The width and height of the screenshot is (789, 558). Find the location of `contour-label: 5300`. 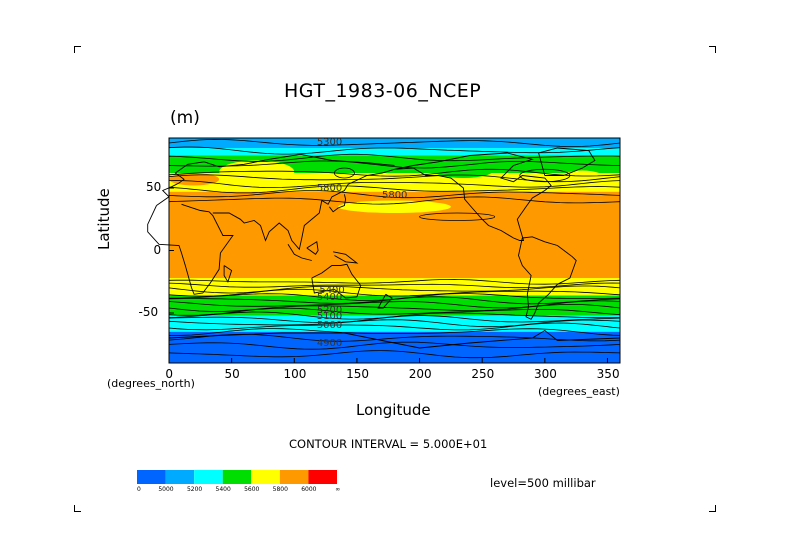

contour-label: 5300 is located at coordinates (329, 142).